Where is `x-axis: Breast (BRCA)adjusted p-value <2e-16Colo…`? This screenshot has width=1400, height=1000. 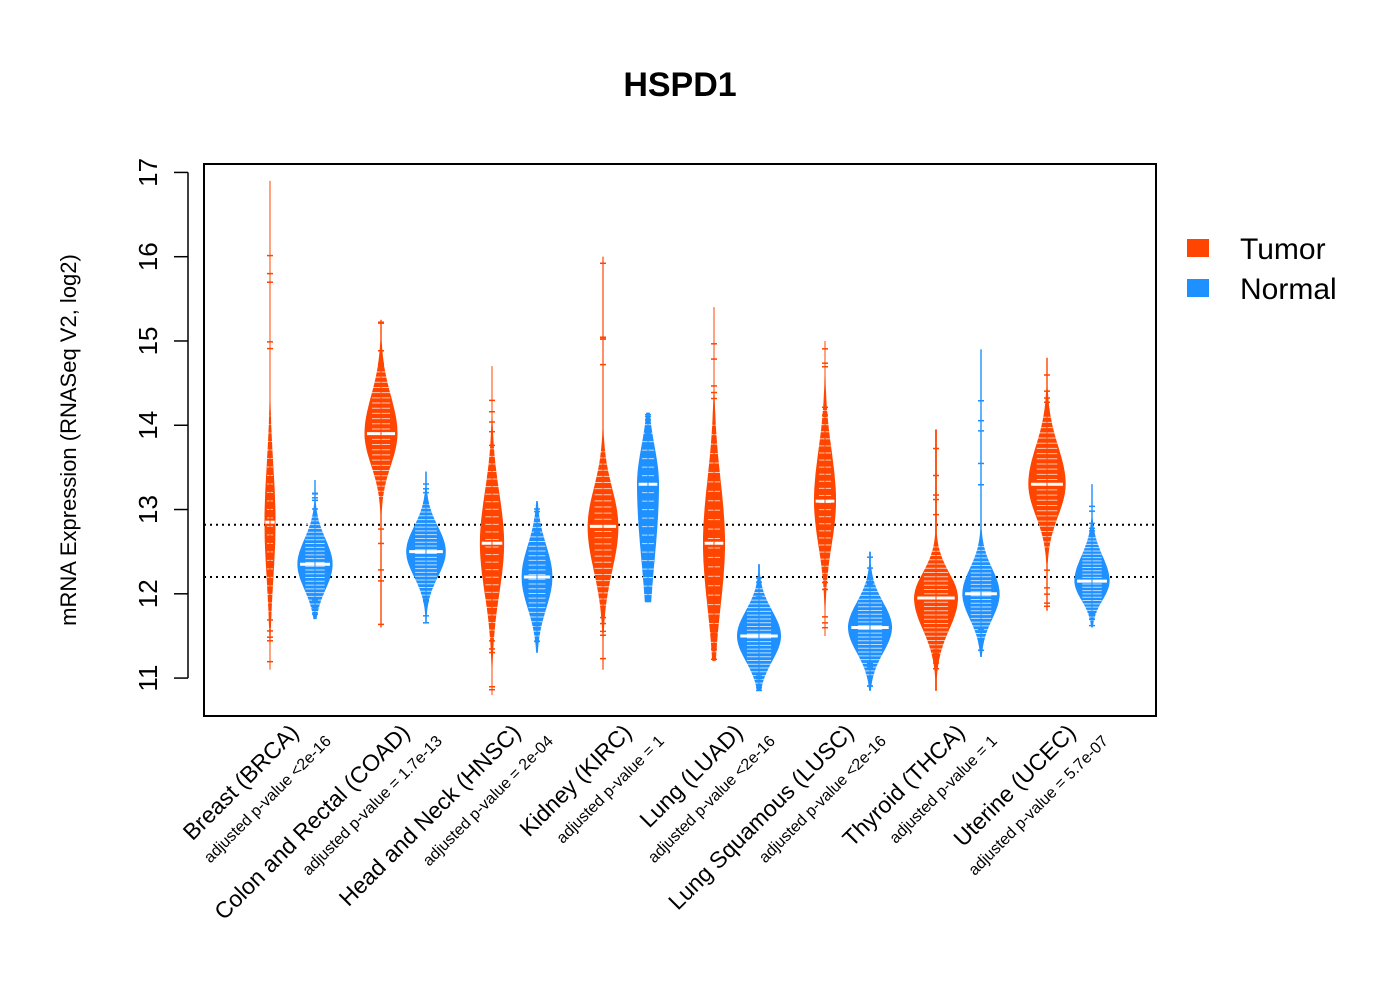
x-axis: Breast (BRCA)adjusted p-value <2e-16Colo… is located at coordinates (645, 821).